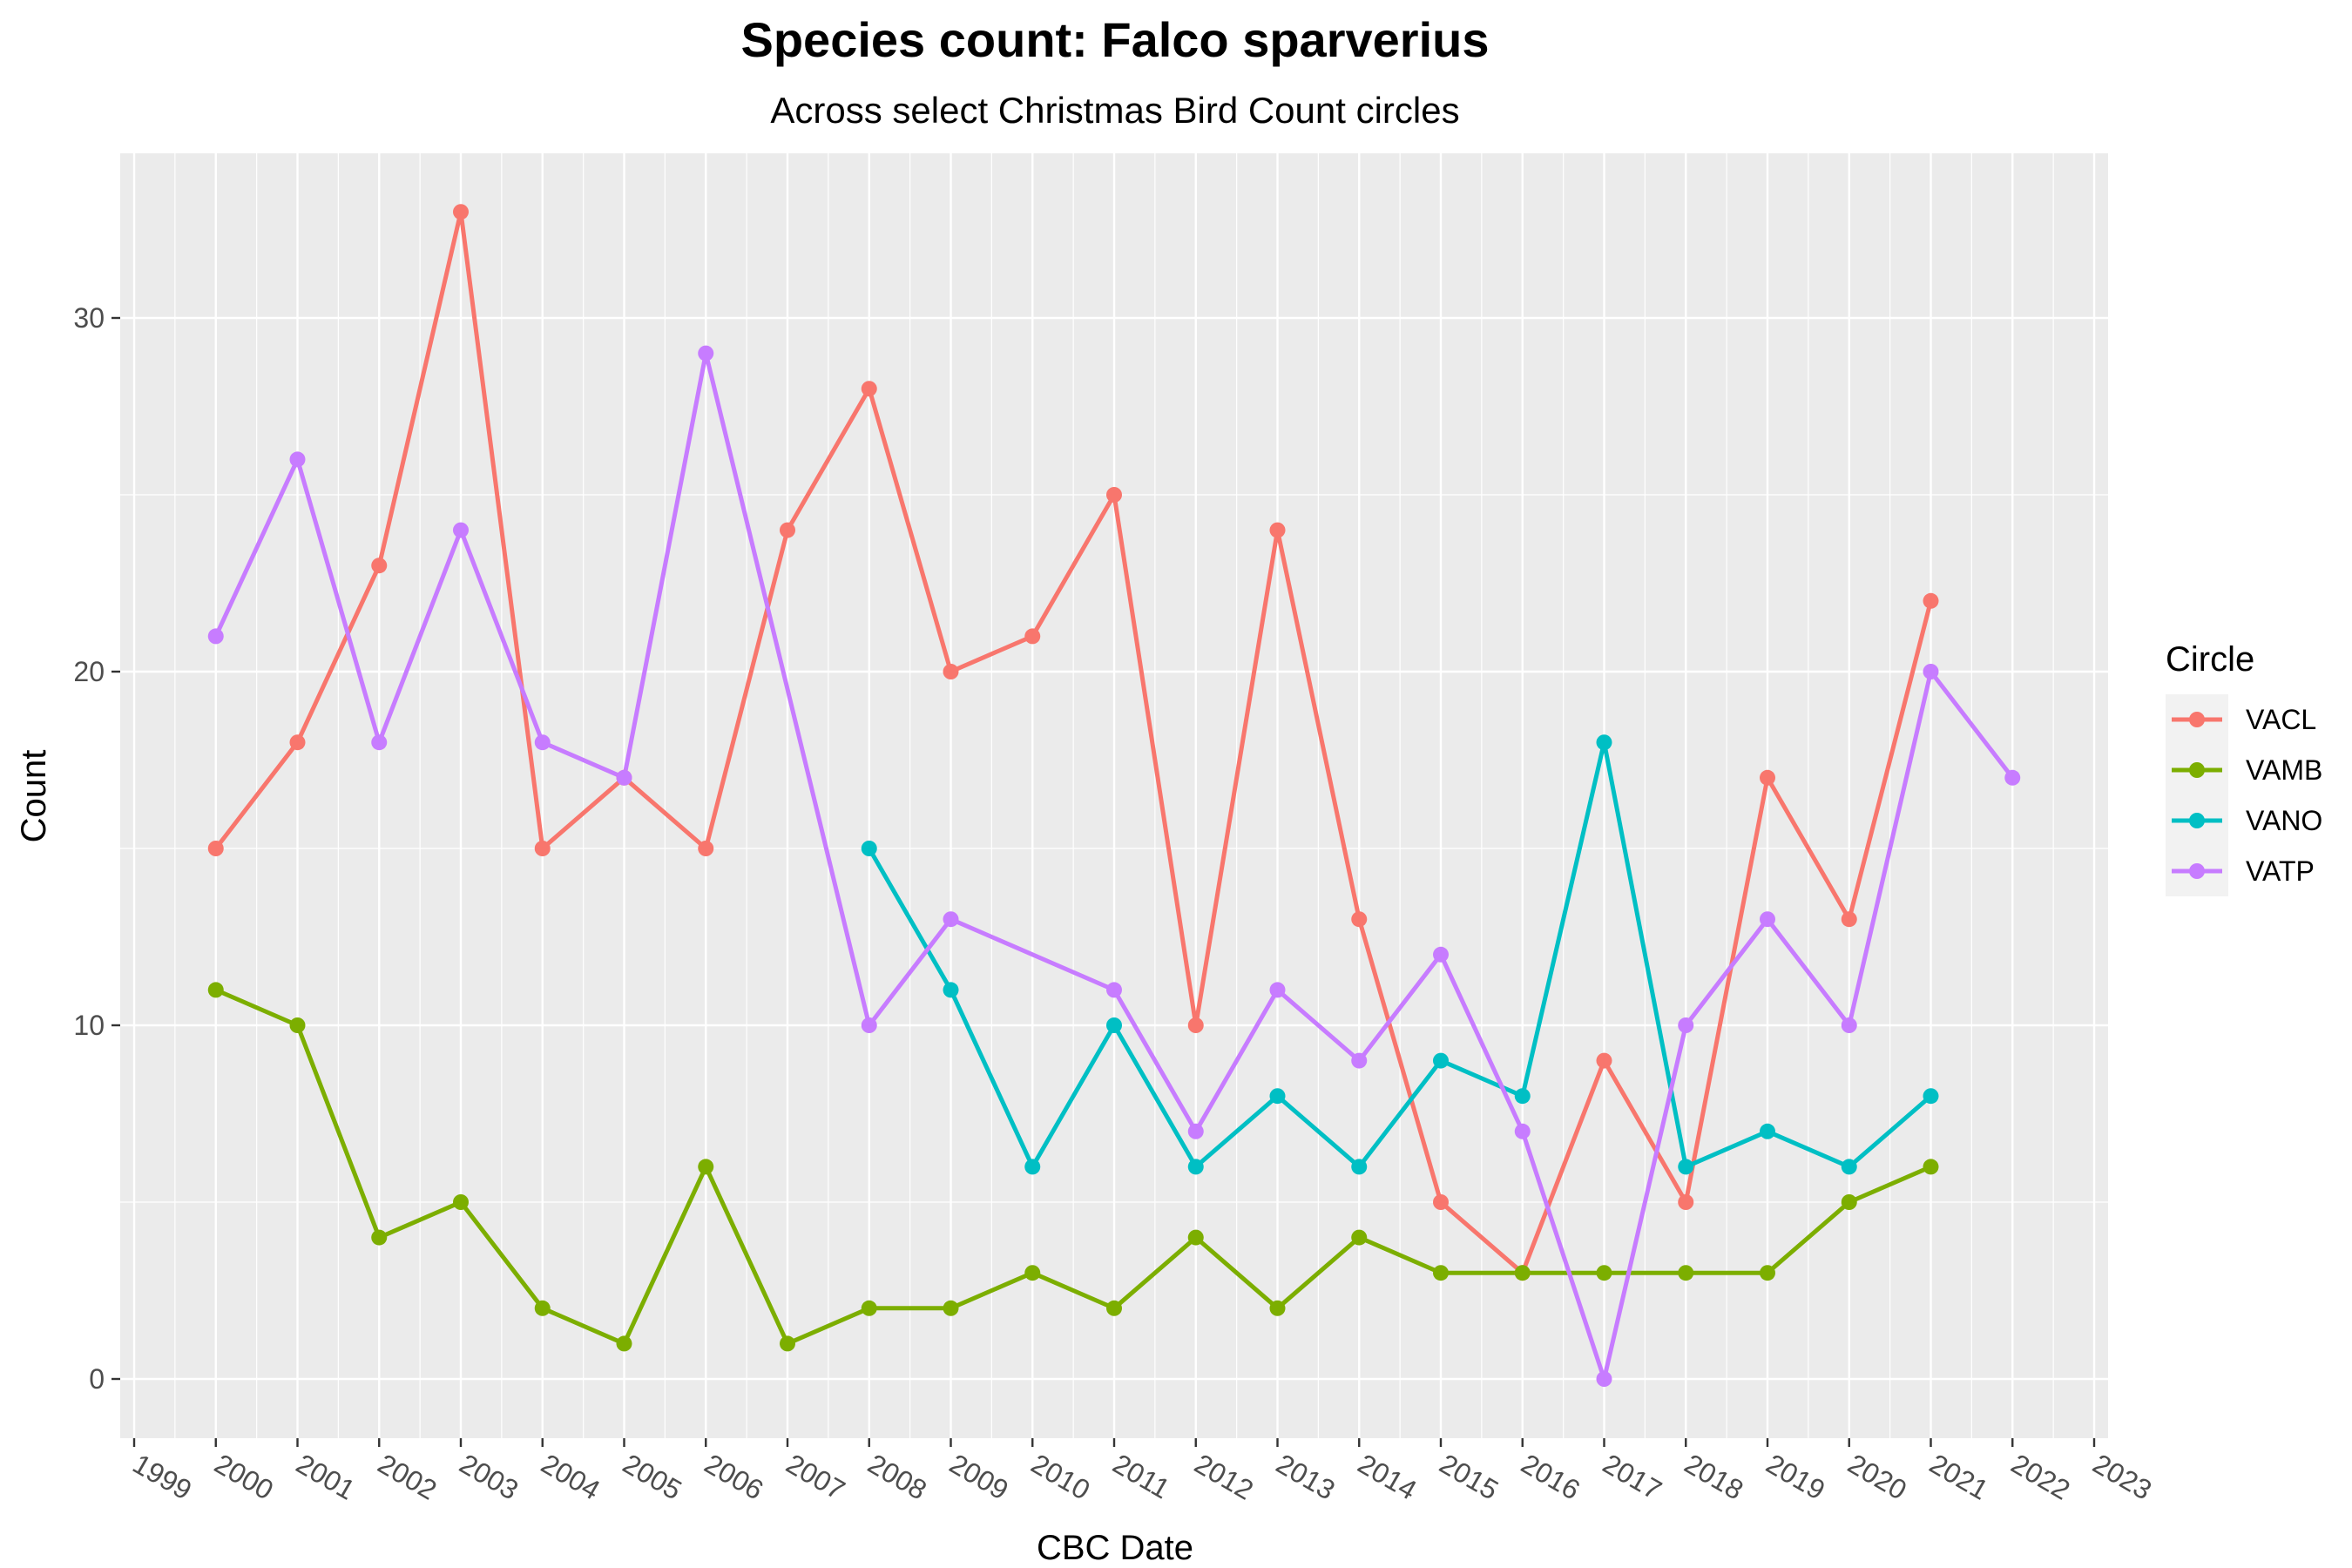 The height and width of the screenshot is (1568, 2352). I want to click on y-tick-label: 30, so click(89, 318).